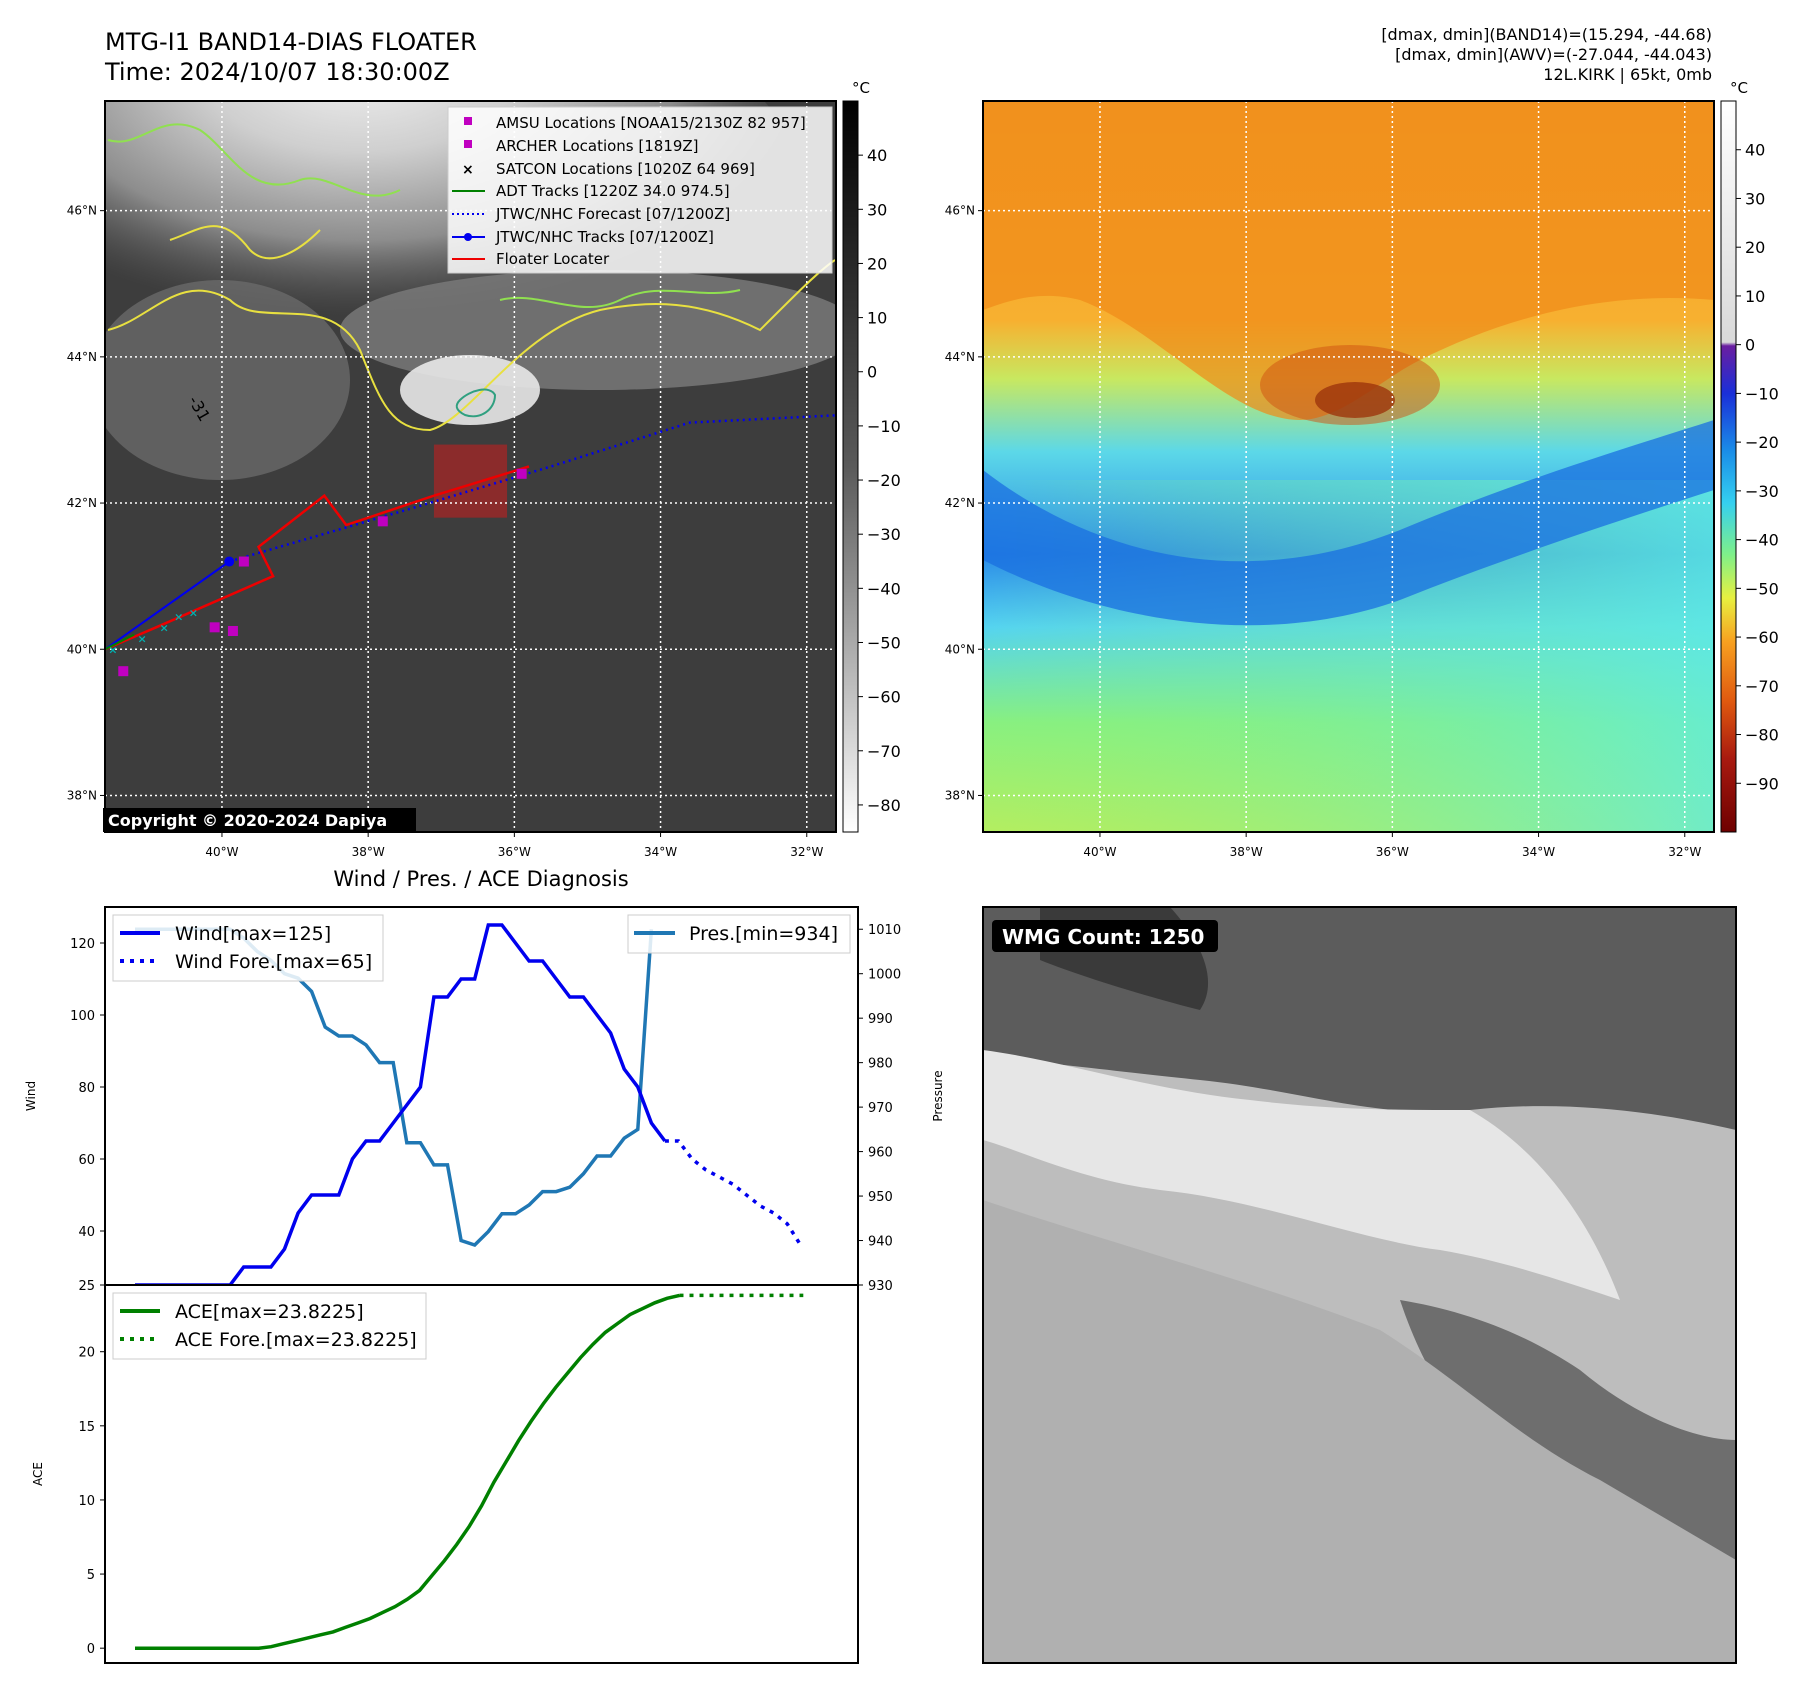 This screenshot has width=1797, height=1690. What do you see at coordinates (247, 820) in the screenshot?
I see `copyright-text: Copyright © 2020-2024 Dapiya` at bounding box center [247, 820].